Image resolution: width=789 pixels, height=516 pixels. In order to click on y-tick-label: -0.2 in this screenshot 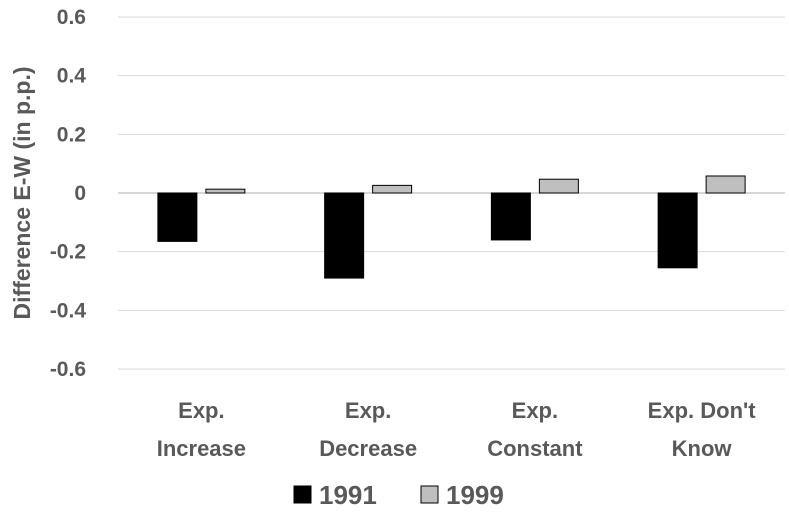, I will do `click(68, 252)`.